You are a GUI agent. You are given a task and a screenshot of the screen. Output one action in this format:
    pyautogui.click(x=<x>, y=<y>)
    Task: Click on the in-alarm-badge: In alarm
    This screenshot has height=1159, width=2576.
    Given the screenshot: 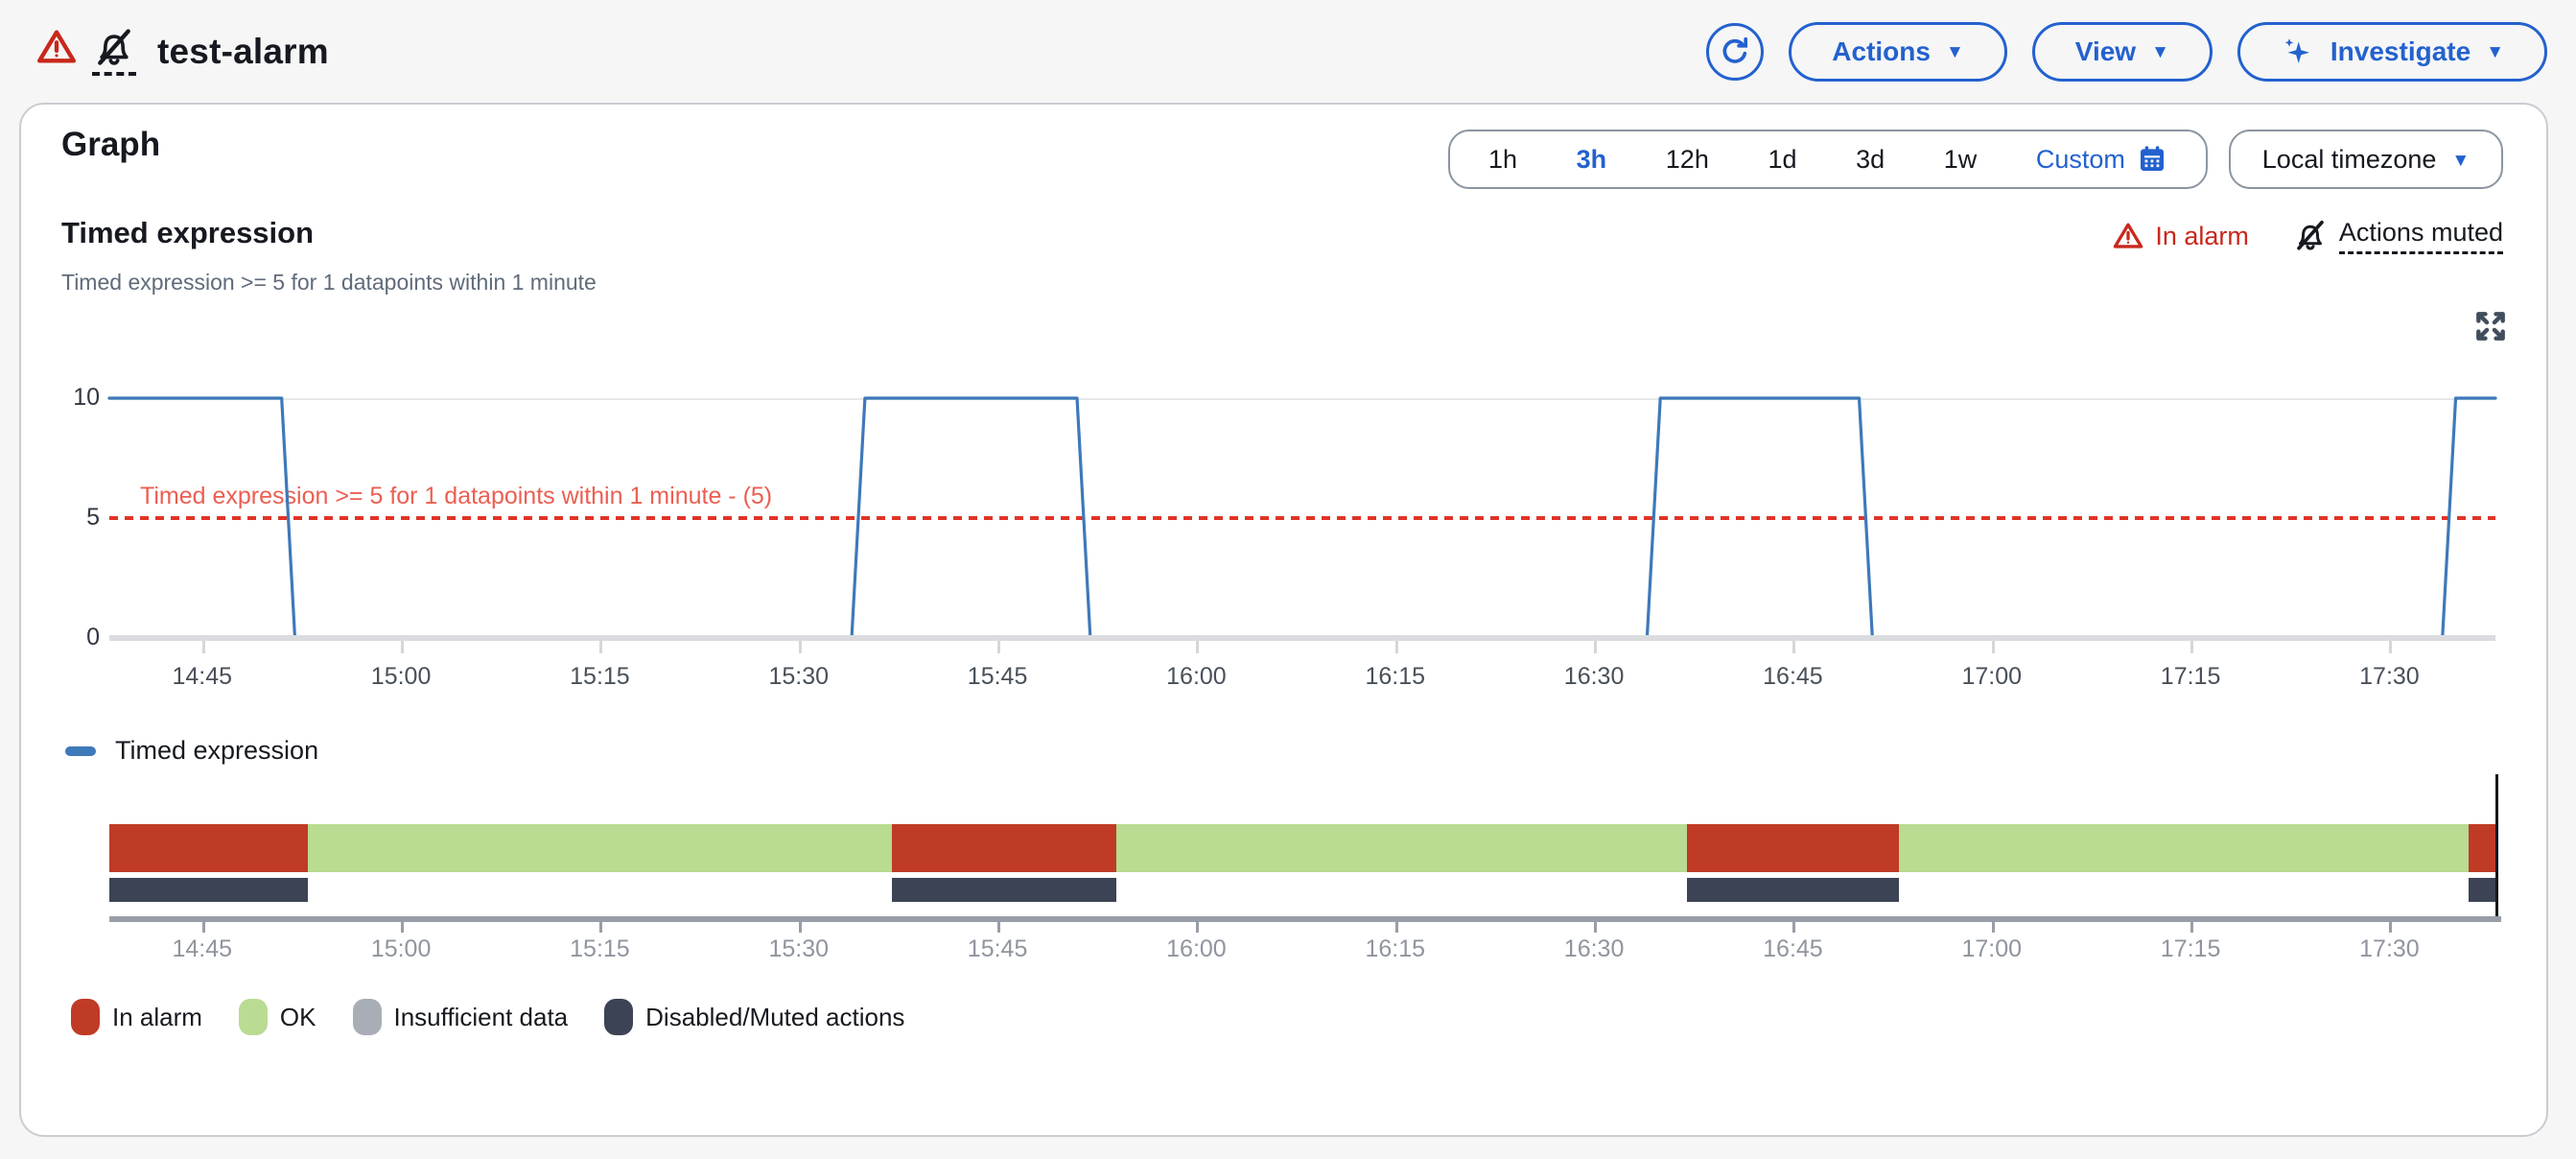 What is the action you would take?
    pyautogui.click(x=2181, y=236)
    